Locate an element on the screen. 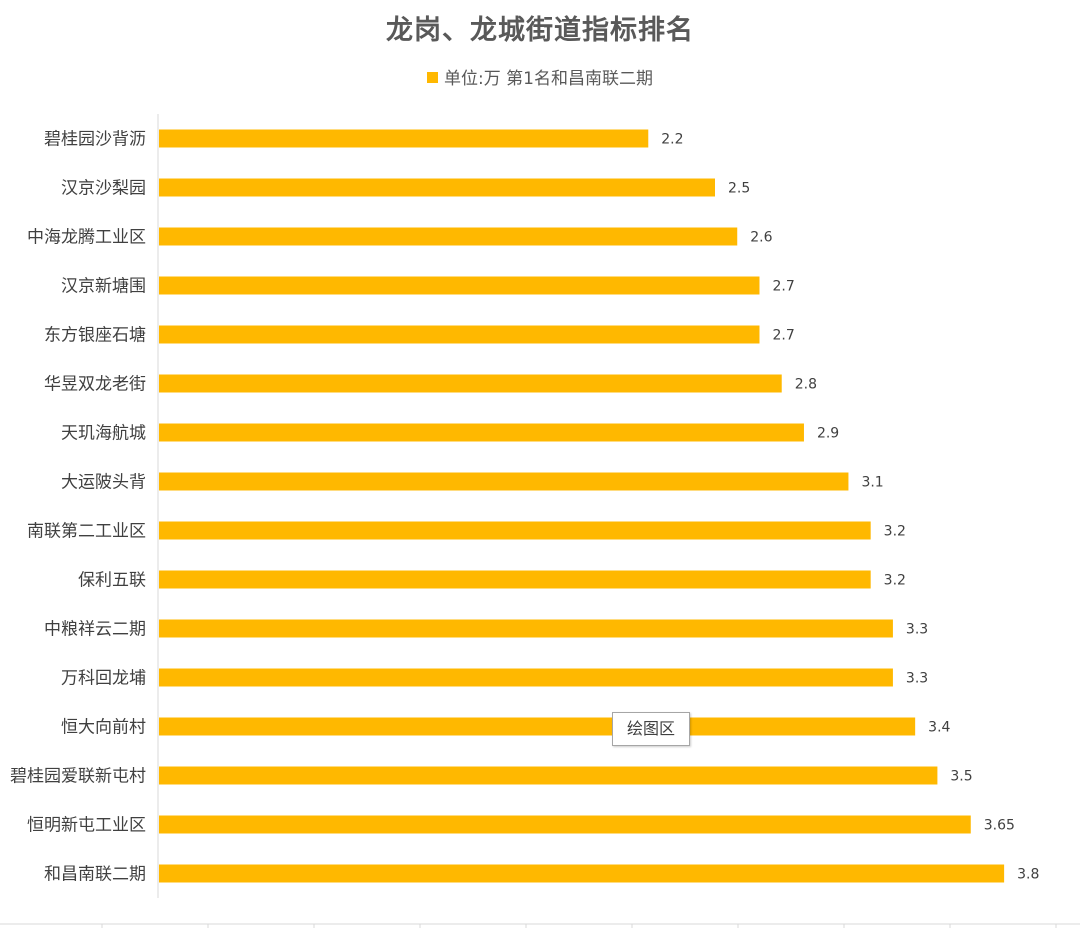 Image resolution: width=1080 pixels, height=928 pixels. data-label: 2.8 is located at coordinates (806, 385).